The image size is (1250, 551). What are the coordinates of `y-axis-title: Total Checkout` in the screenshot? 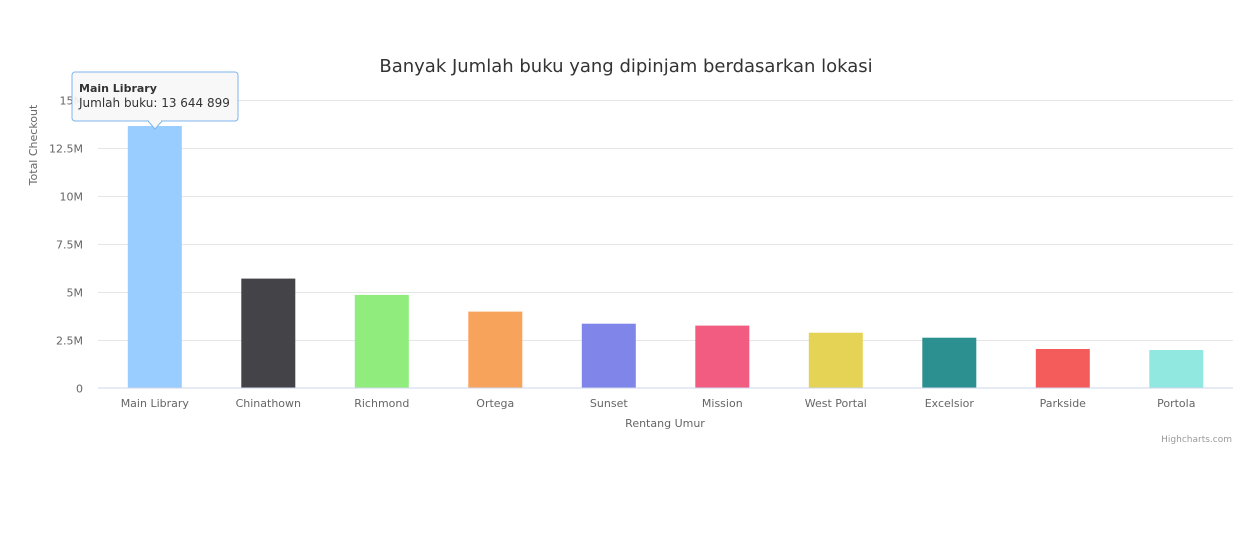 It's located at (33, 145).